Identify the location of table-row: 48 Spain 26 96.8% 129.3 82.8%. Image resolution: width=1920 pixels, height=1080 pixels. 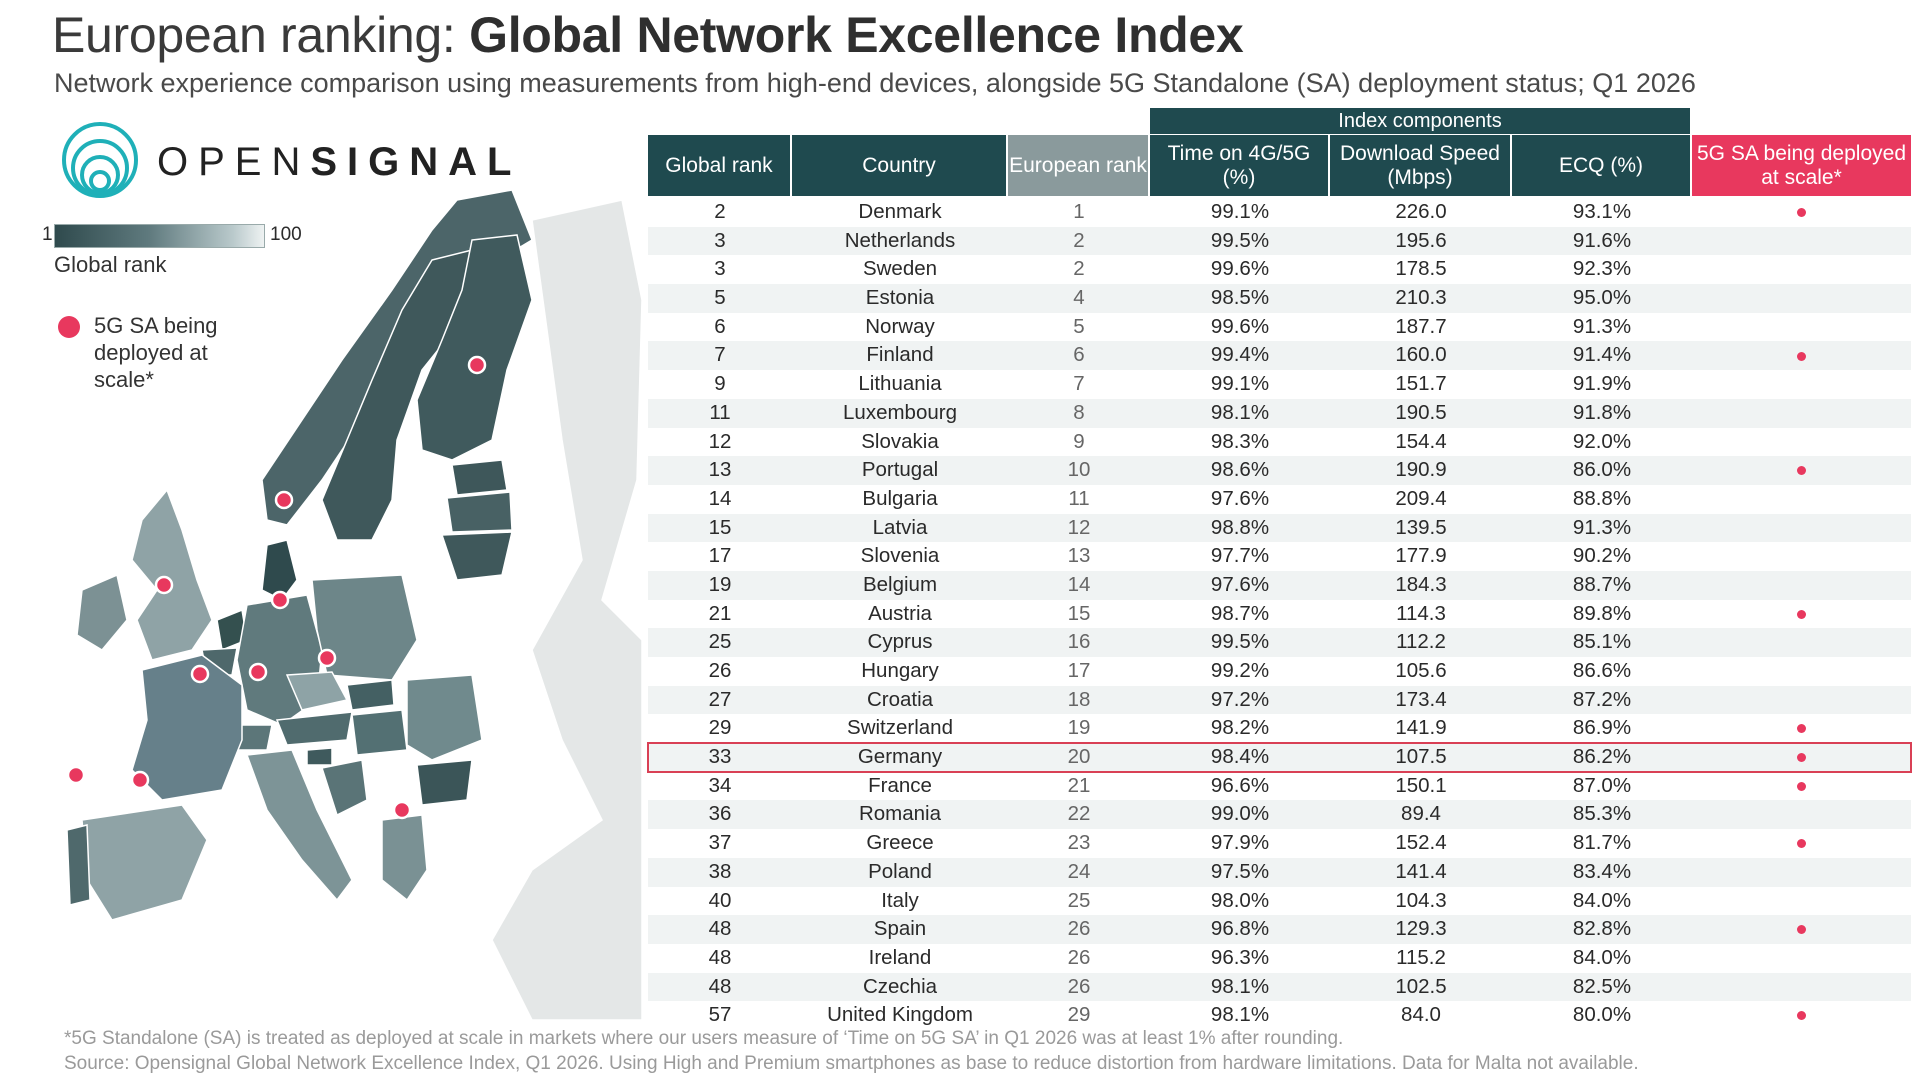
(1279, 929).